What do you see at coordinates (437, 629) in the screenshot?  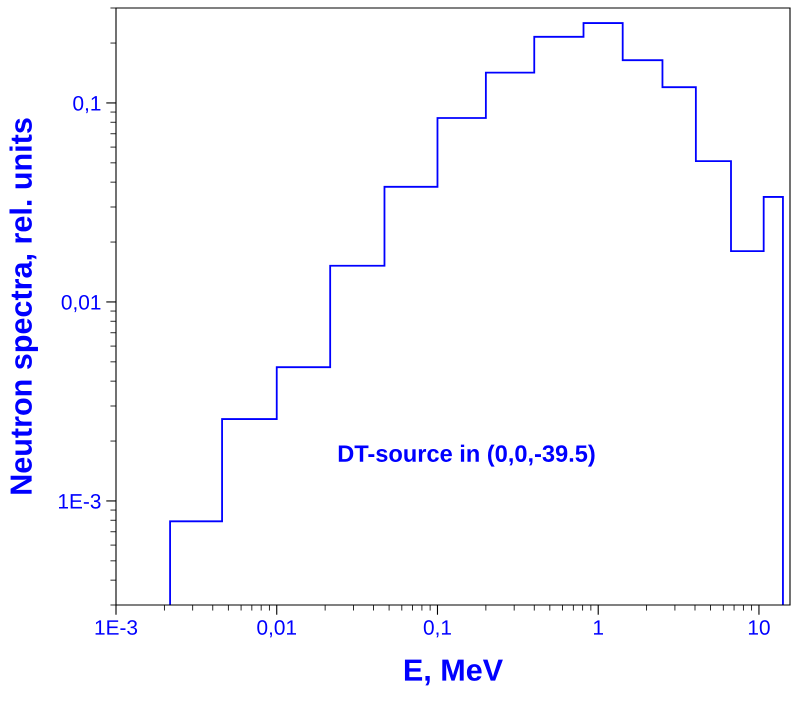 I see `x-tick-label: 0,1` at bounding box center [437, 629].